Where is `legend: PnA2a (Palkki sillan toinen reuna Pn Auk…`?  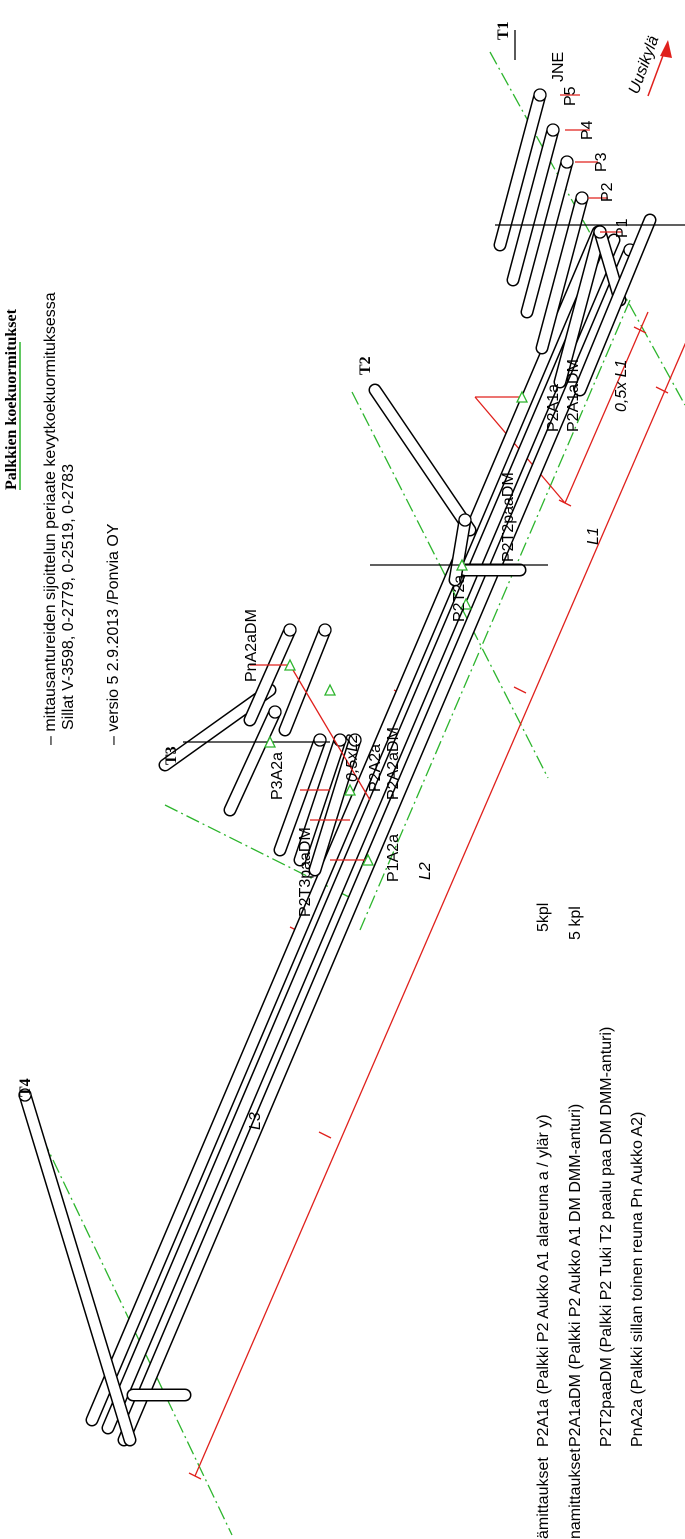
legend: PnA2a (Palkki sillan toinen reuna Pn Auk… is located at coordinates (637, 1279).